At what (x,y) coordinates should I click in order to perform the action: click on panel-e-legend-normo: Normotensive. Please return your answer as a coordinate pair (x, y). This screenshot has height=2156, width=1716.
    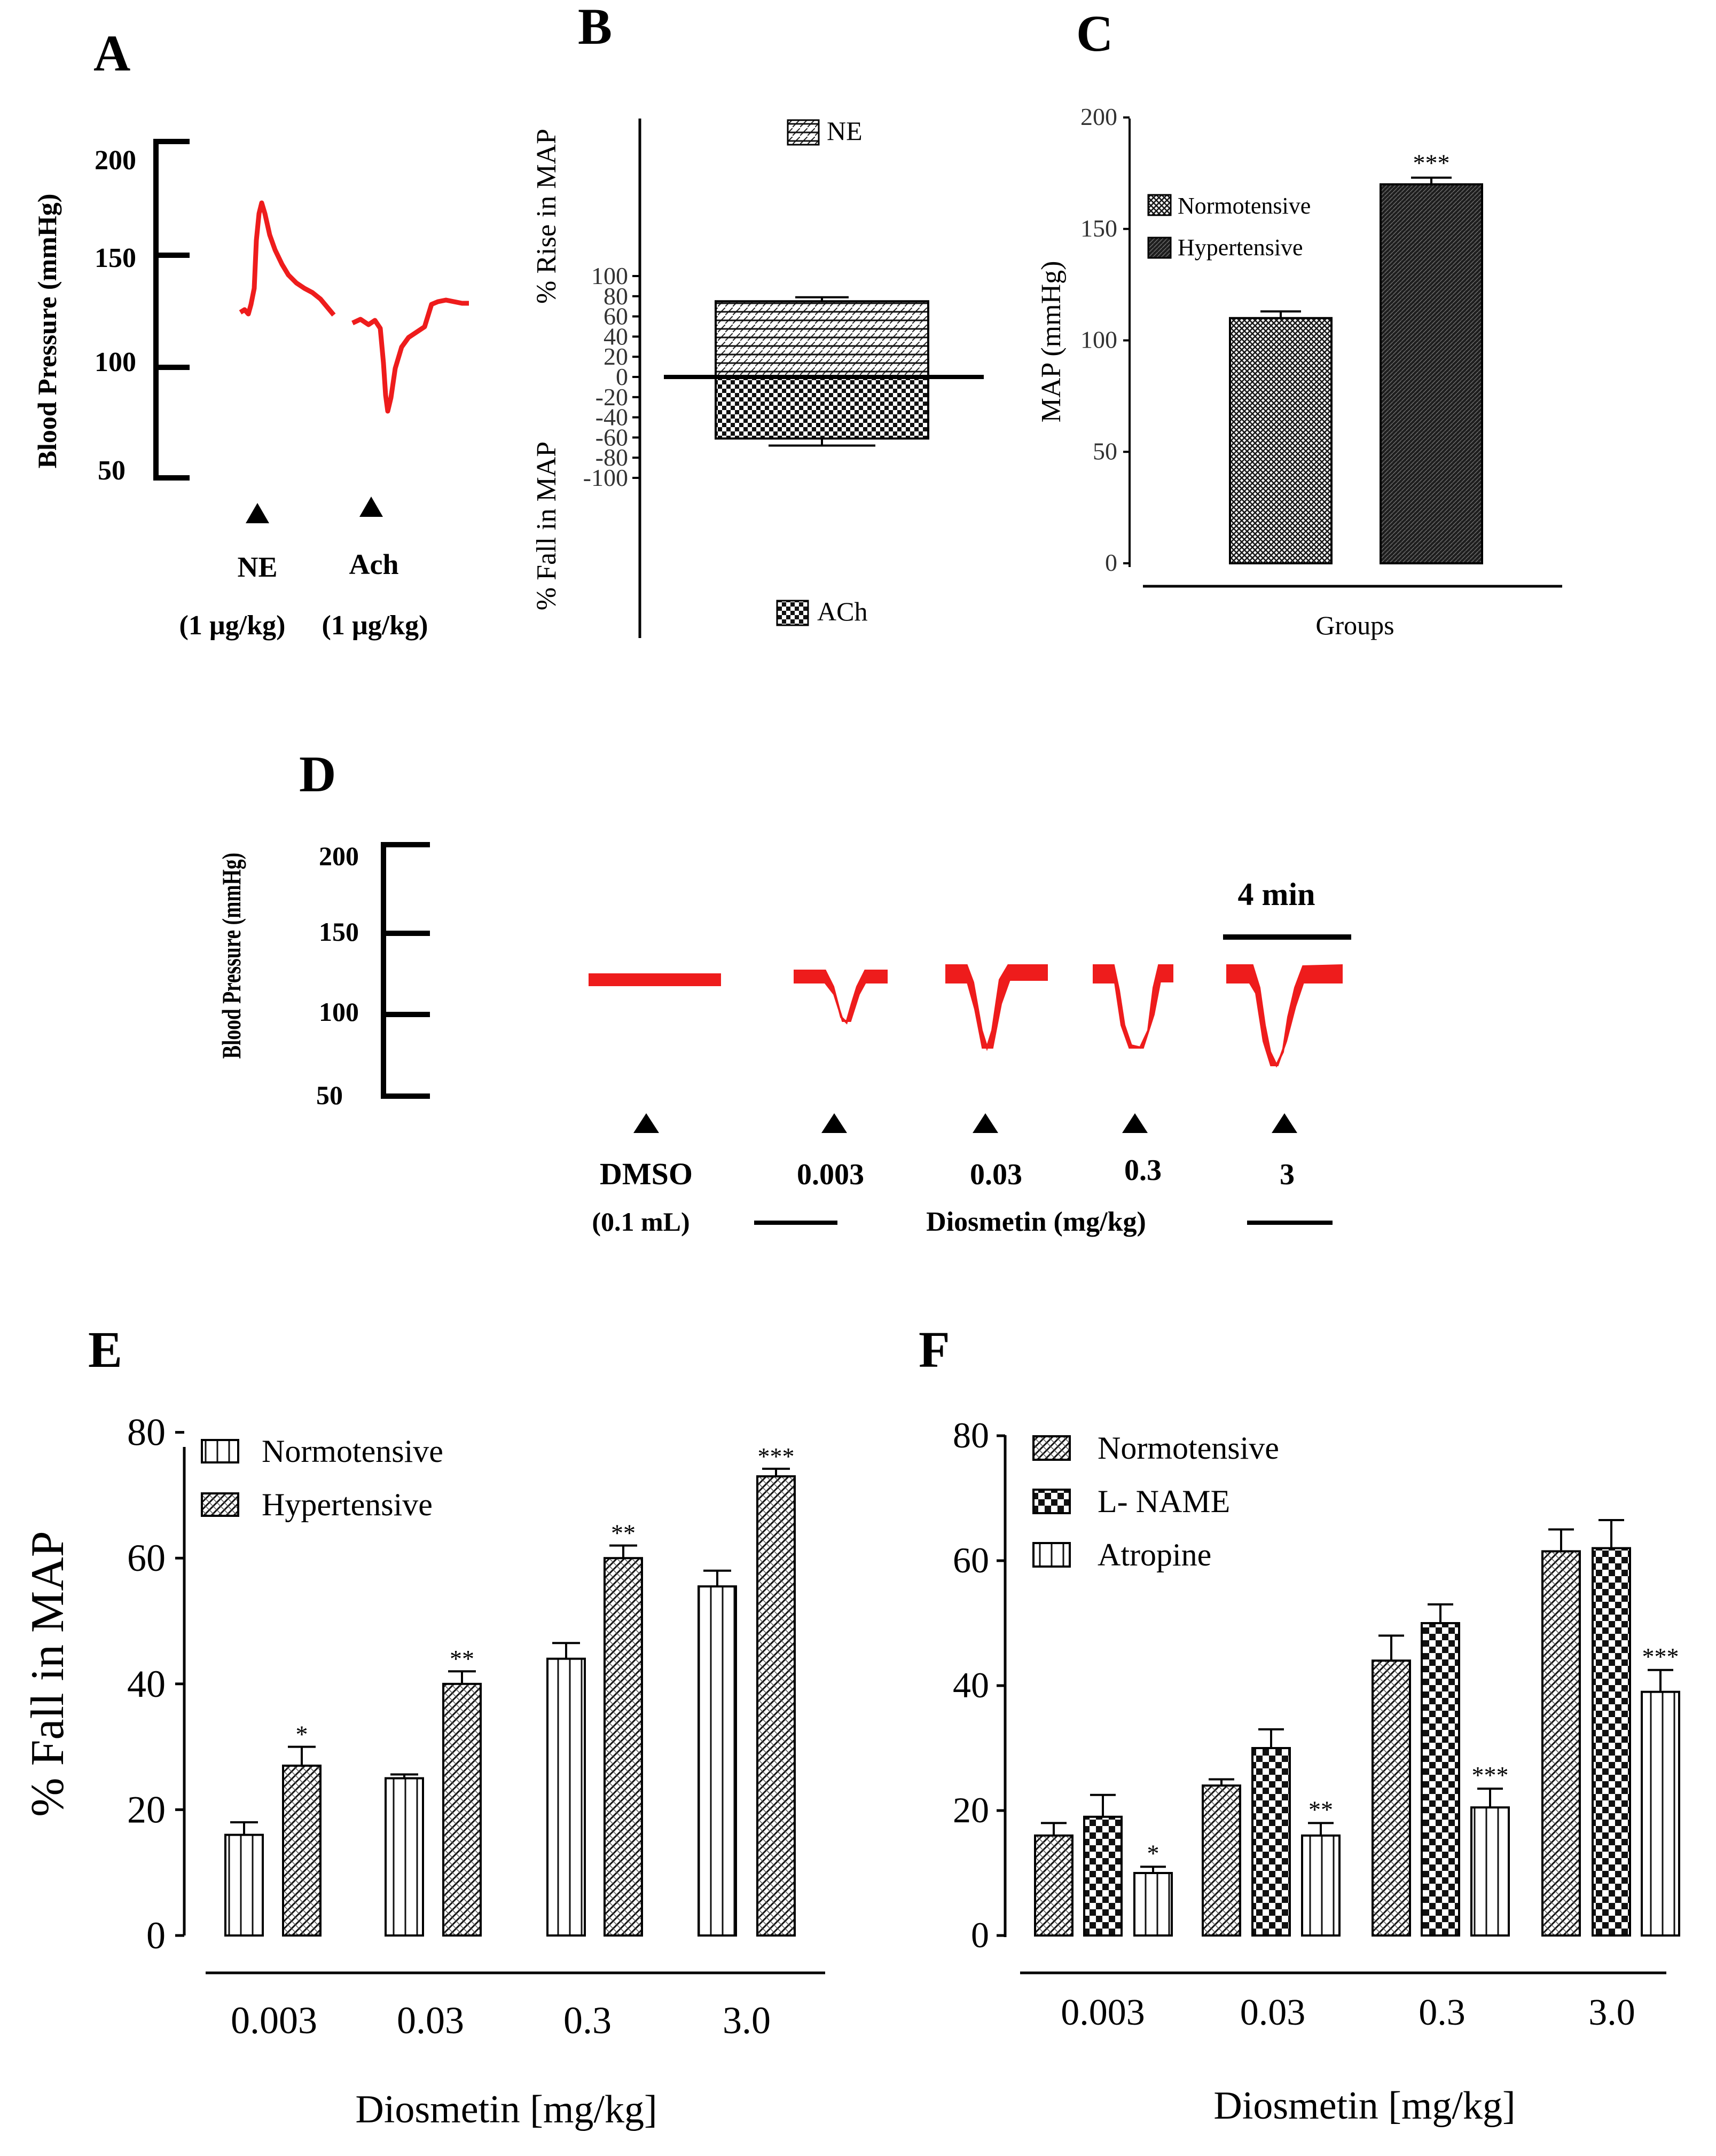
    Looking at the image, I should click on (352, 1451).